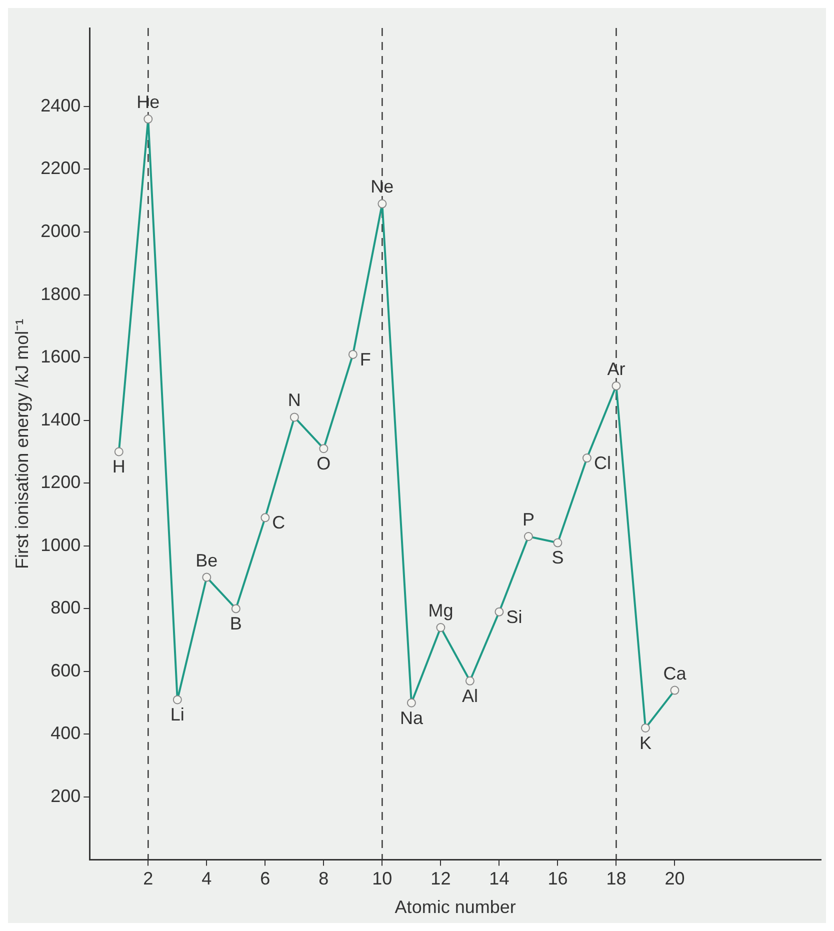 The image size is (834, 931). Describe the element at coordinates (528, 519) in the screenshot. I see `annotation: P` at that location.